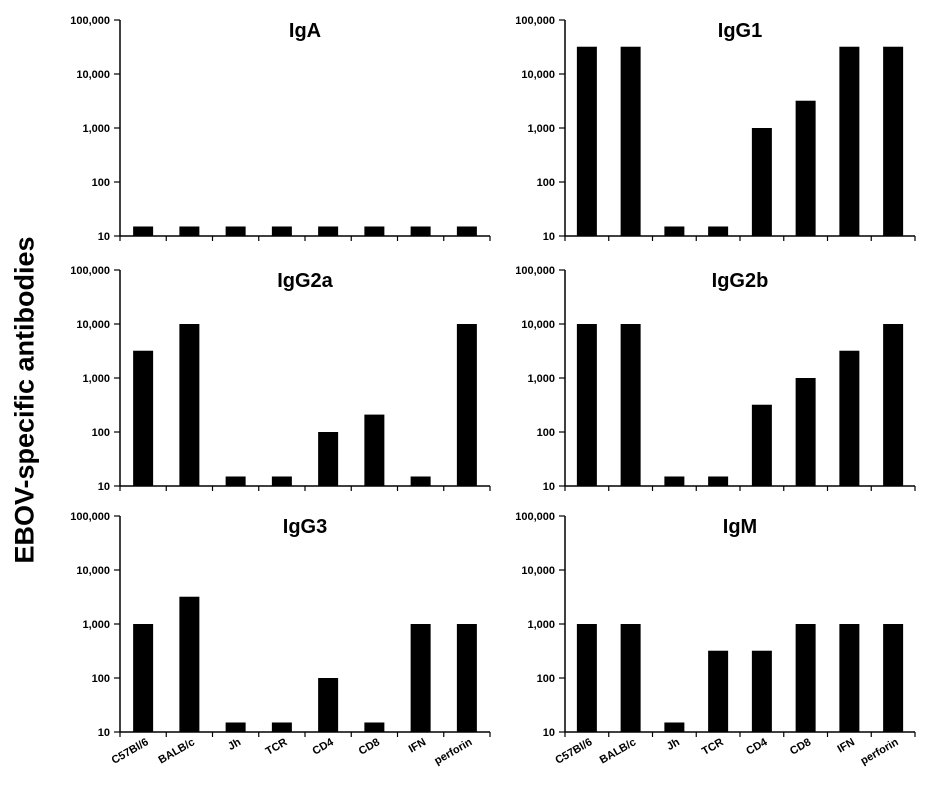  I want to click on panel-title-igm: IgM, so click(740, 527).